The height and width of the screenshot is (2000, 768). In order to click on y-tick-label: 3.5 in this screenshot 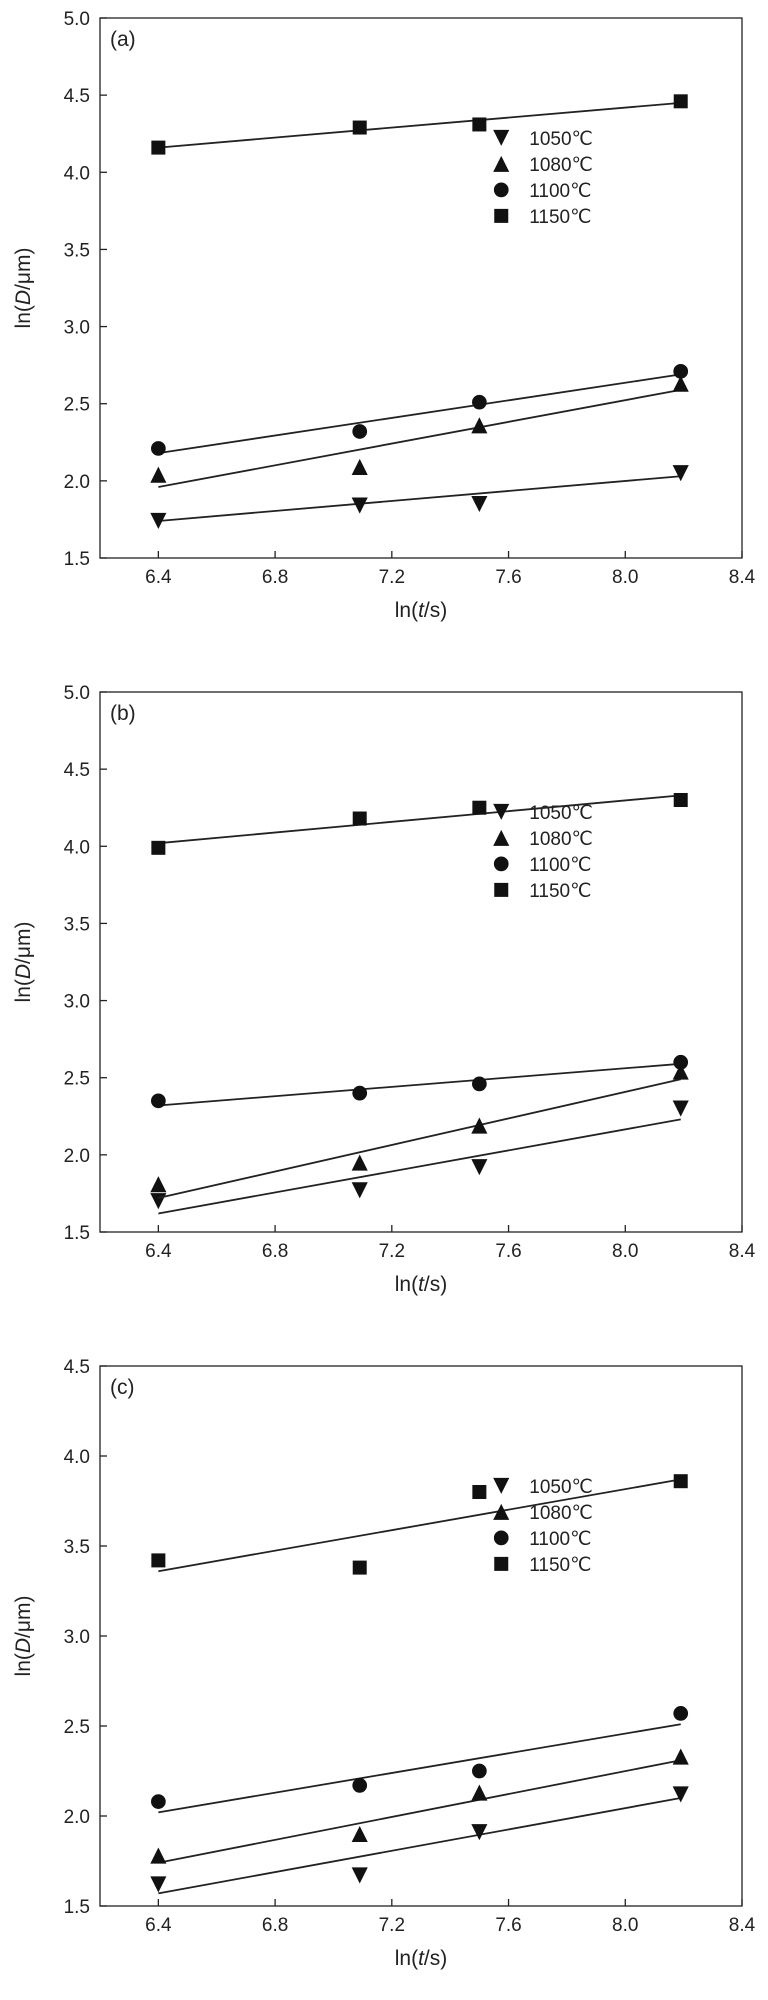, I will do `click(77, 1547)`.